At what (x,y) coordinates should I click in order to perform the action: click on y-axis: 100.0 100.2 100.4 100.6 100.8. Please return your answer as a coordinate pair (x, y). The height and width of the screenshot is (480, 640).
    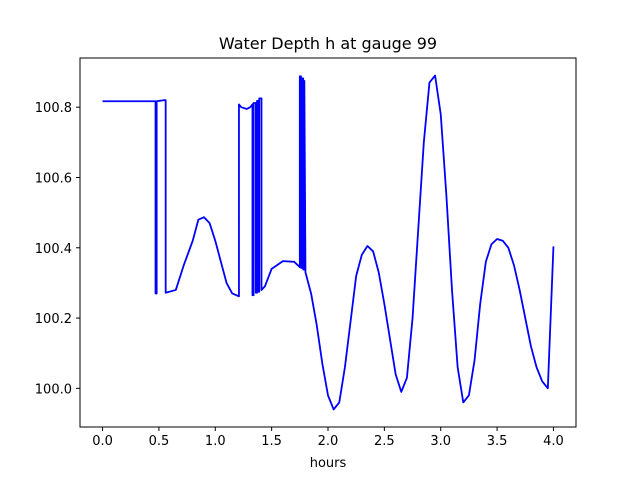
    Looking at the image, I should click on (57, 249).